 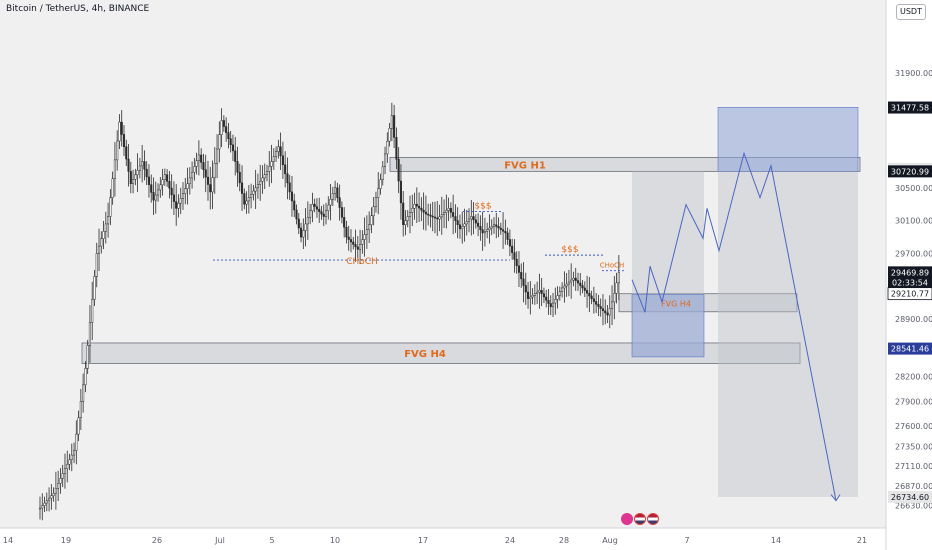 I want to click on y-tick-label: 27900.00, so click(x=913, y=401).